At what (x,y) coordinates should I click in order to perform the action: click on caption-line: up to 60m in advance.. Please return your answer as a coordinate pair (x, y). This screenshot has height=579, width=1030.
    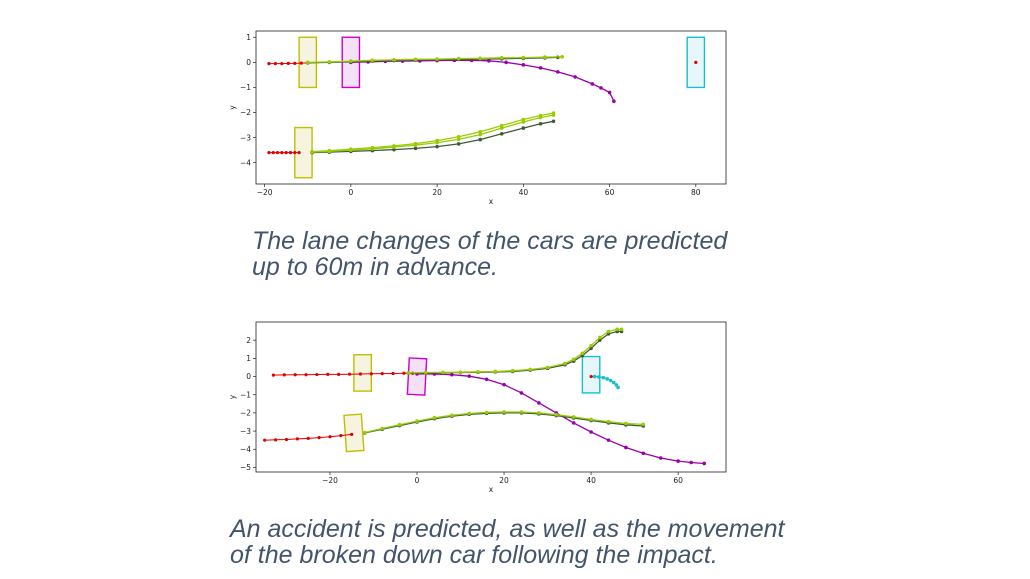
    Looking at the image, I should click on (375, 267).